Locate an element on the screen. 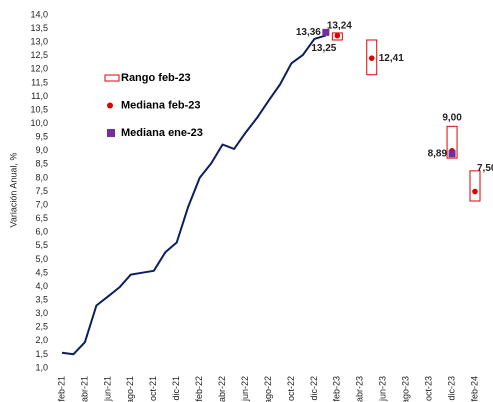  y-tick-label: 5,5 is located at coordinates (41, 245).